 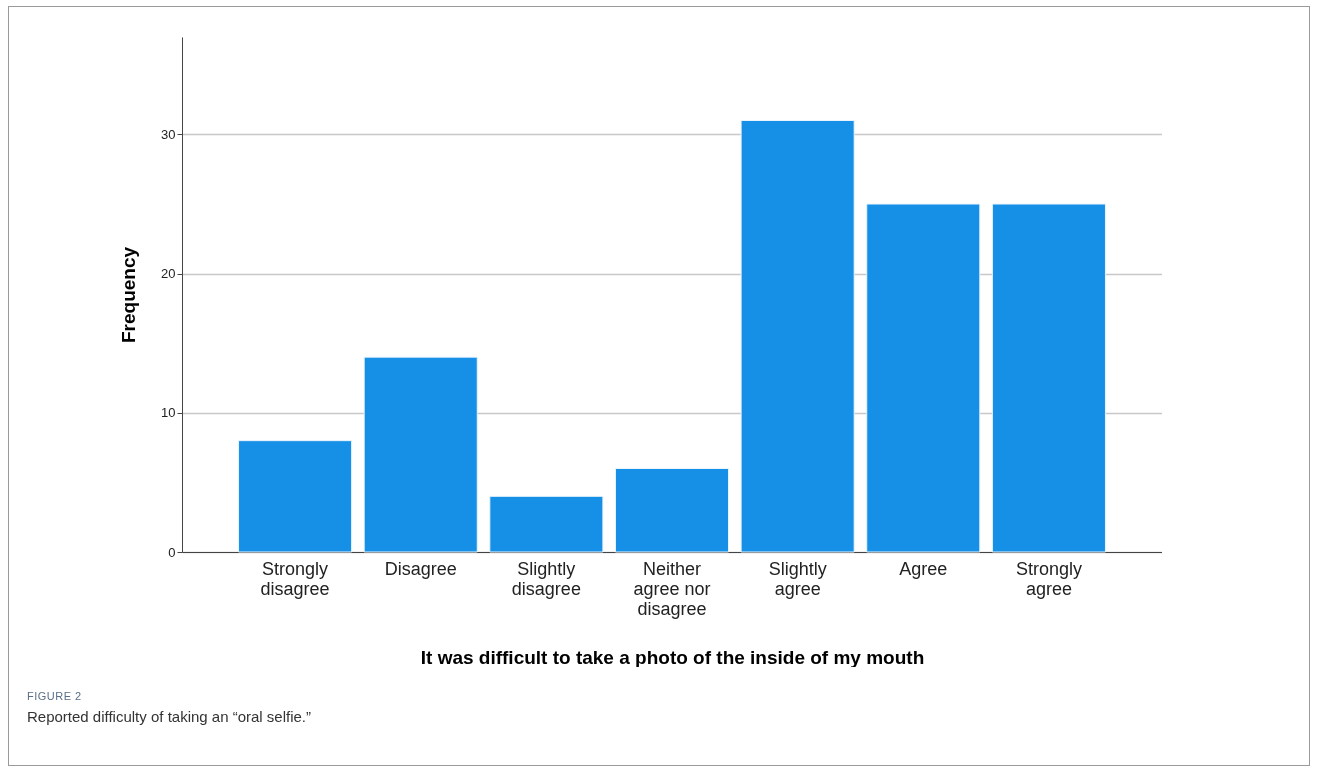 What do you see at coordinates (672, 588) in the screenshot?
I see `x-tick-label: Neither agree nor disagree` at bounding box center [672, 588].